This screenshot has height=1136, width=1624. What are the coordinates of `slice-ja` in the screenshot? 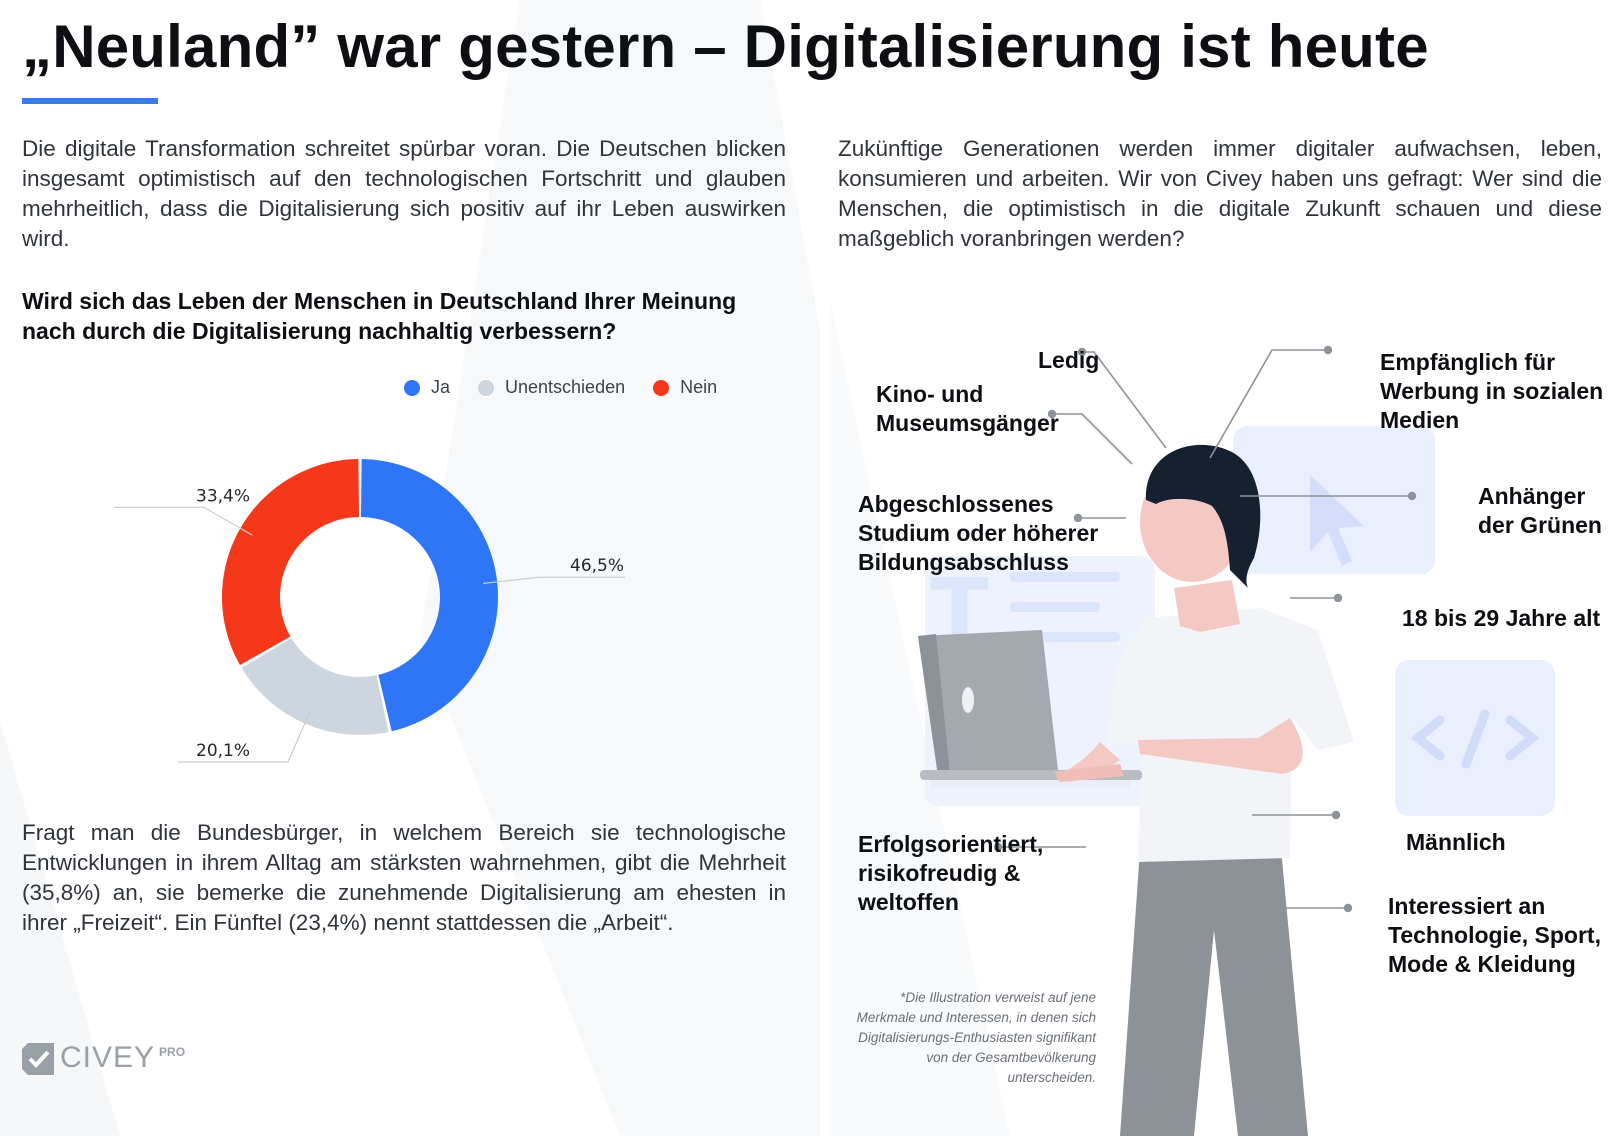 It's located at (429, 595).